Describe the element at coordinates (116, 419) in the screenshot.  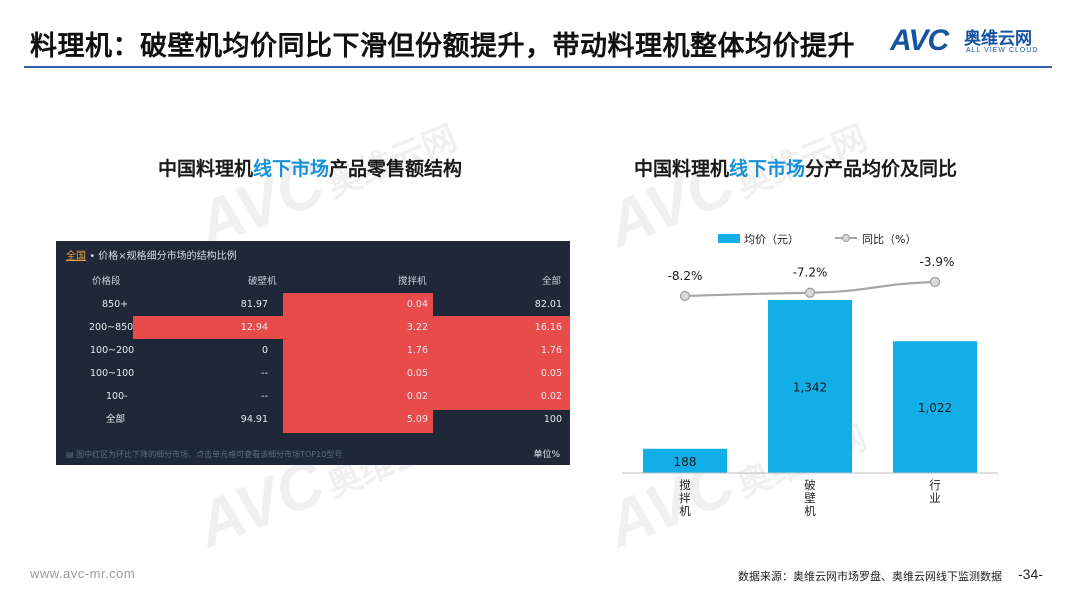
I see `table-cell: 全部` at that location.